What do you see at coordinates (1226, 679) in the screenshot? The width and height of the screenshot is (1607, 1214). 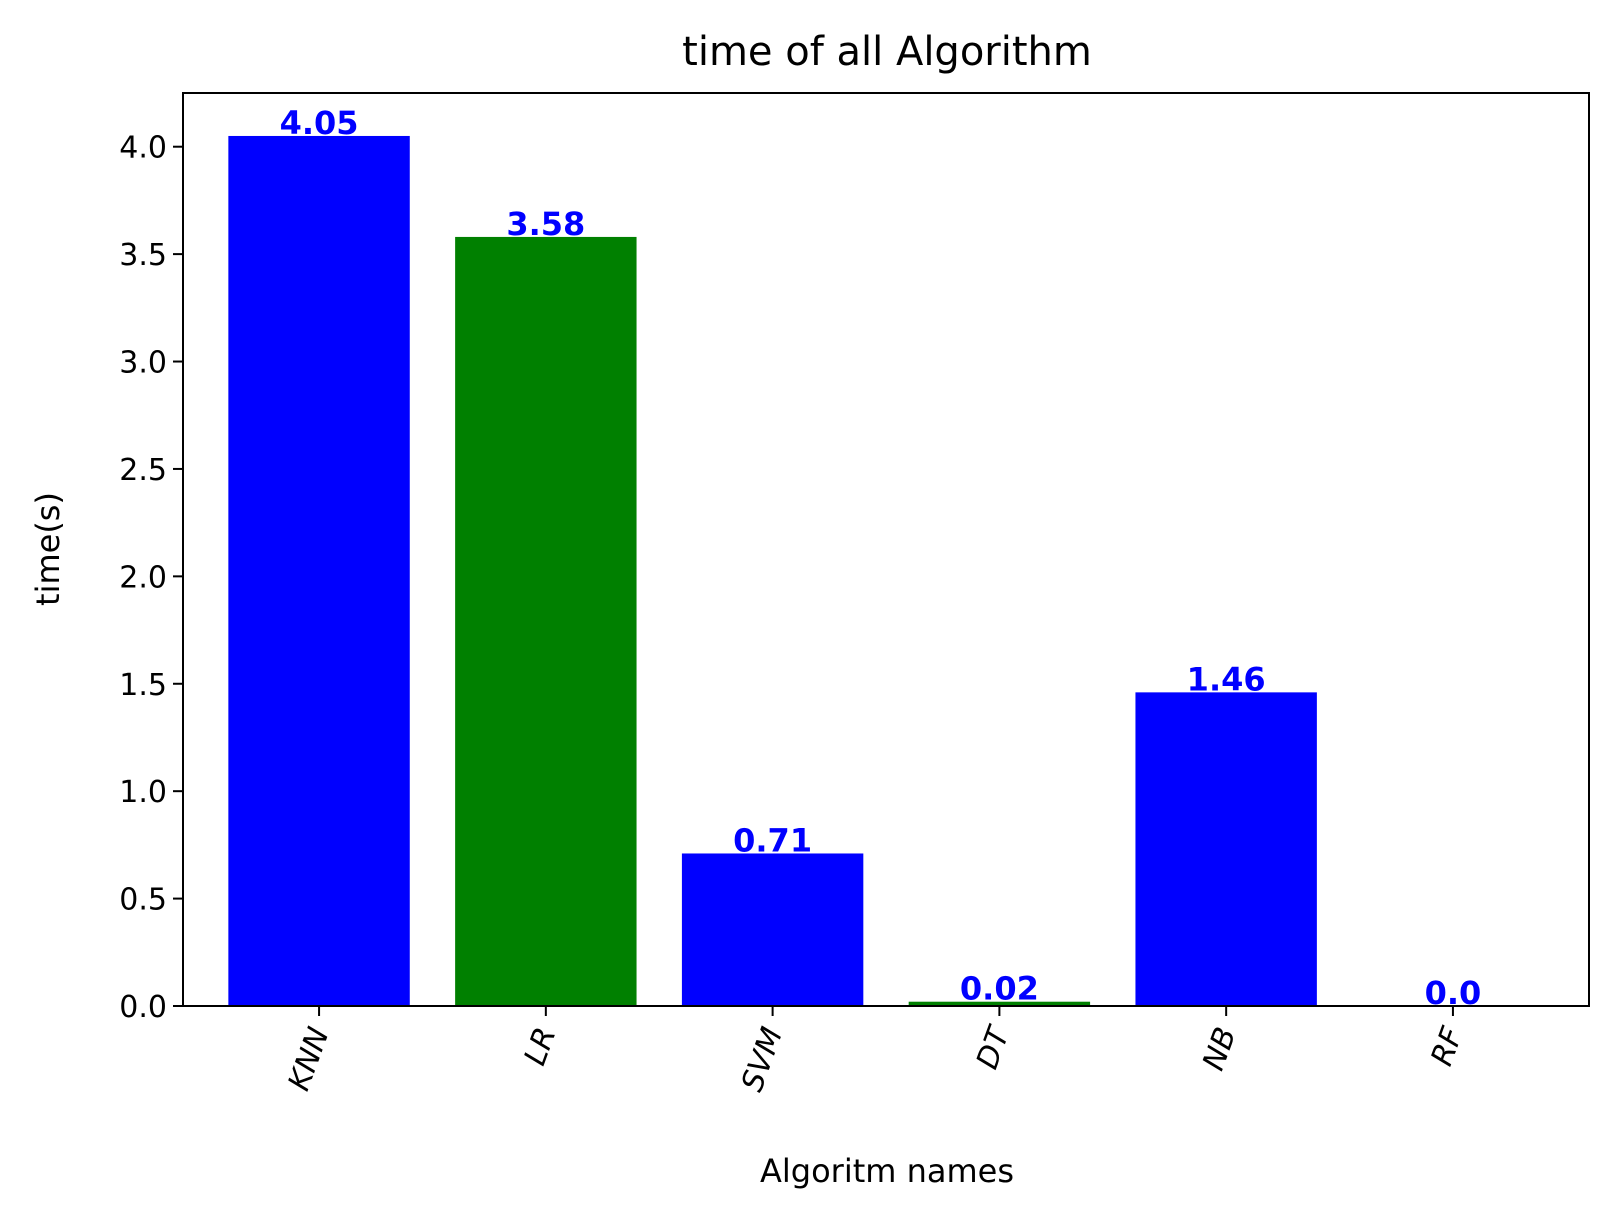 I see `data-label-nb: 1.46` at bounding box center [1226, 679].